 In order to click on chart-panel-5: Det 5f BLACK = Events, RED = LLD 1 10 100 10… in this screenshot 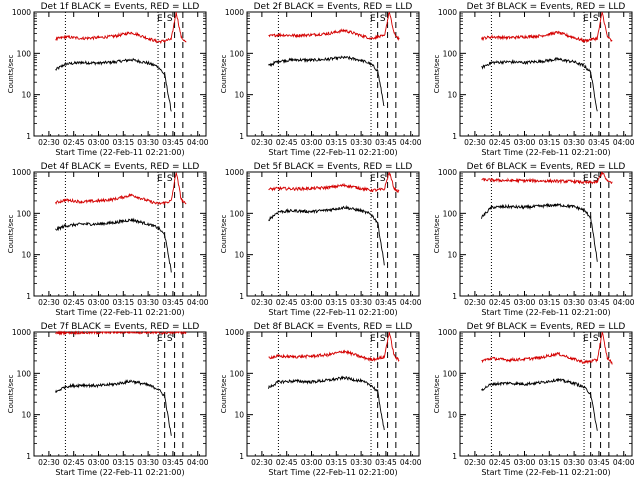, I will do `click(321, 239)`.